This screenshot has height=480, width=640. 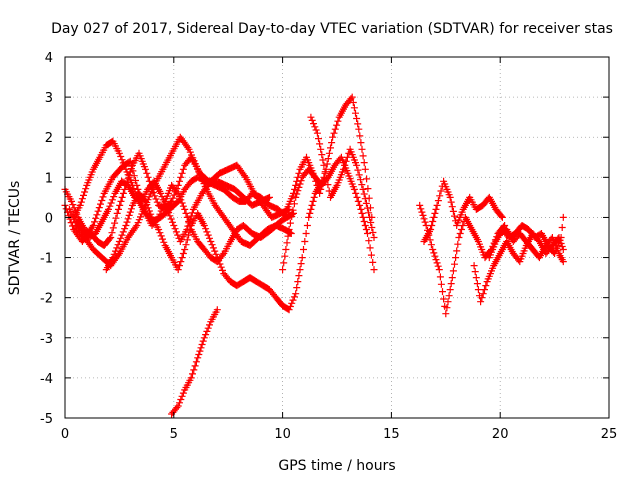 What do you see at coordinates (46, 419) in the screenshot?
I see `y-tick-label: -5` at bounding box center [46, 419].